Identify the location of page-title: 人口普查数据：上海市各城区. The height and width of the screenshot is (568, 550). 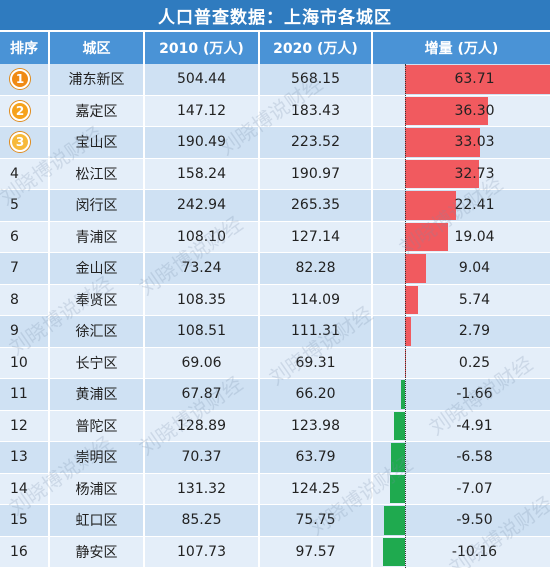
(275, 15).